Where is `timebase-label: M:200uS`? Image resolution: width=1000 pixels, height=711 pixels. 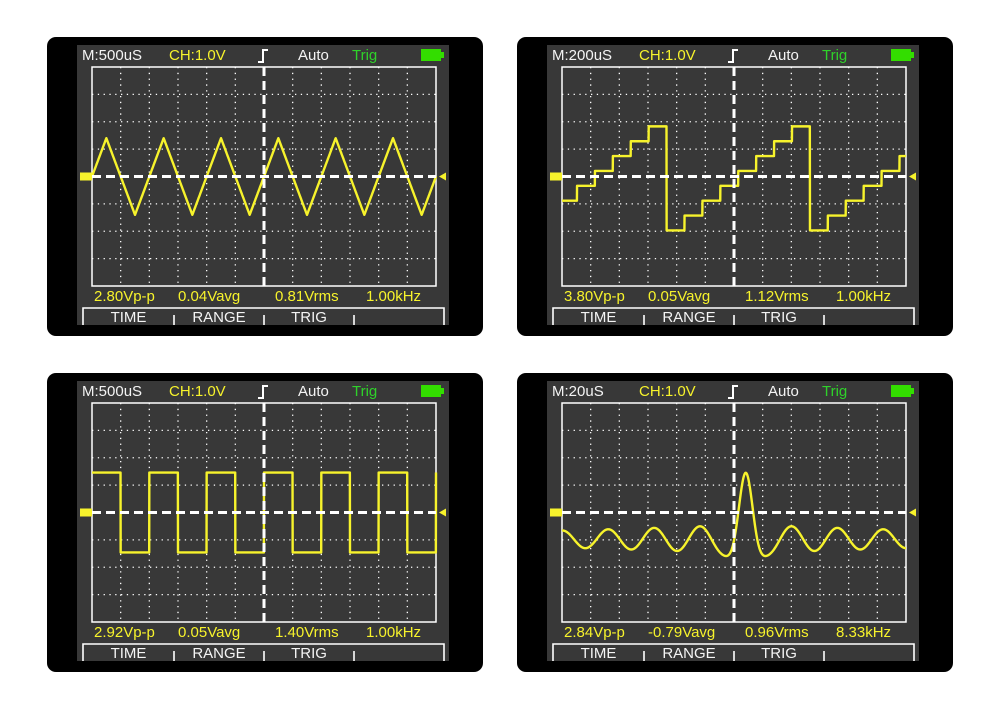 timebase-label: M:200uS is located at coordinates (582, 55).